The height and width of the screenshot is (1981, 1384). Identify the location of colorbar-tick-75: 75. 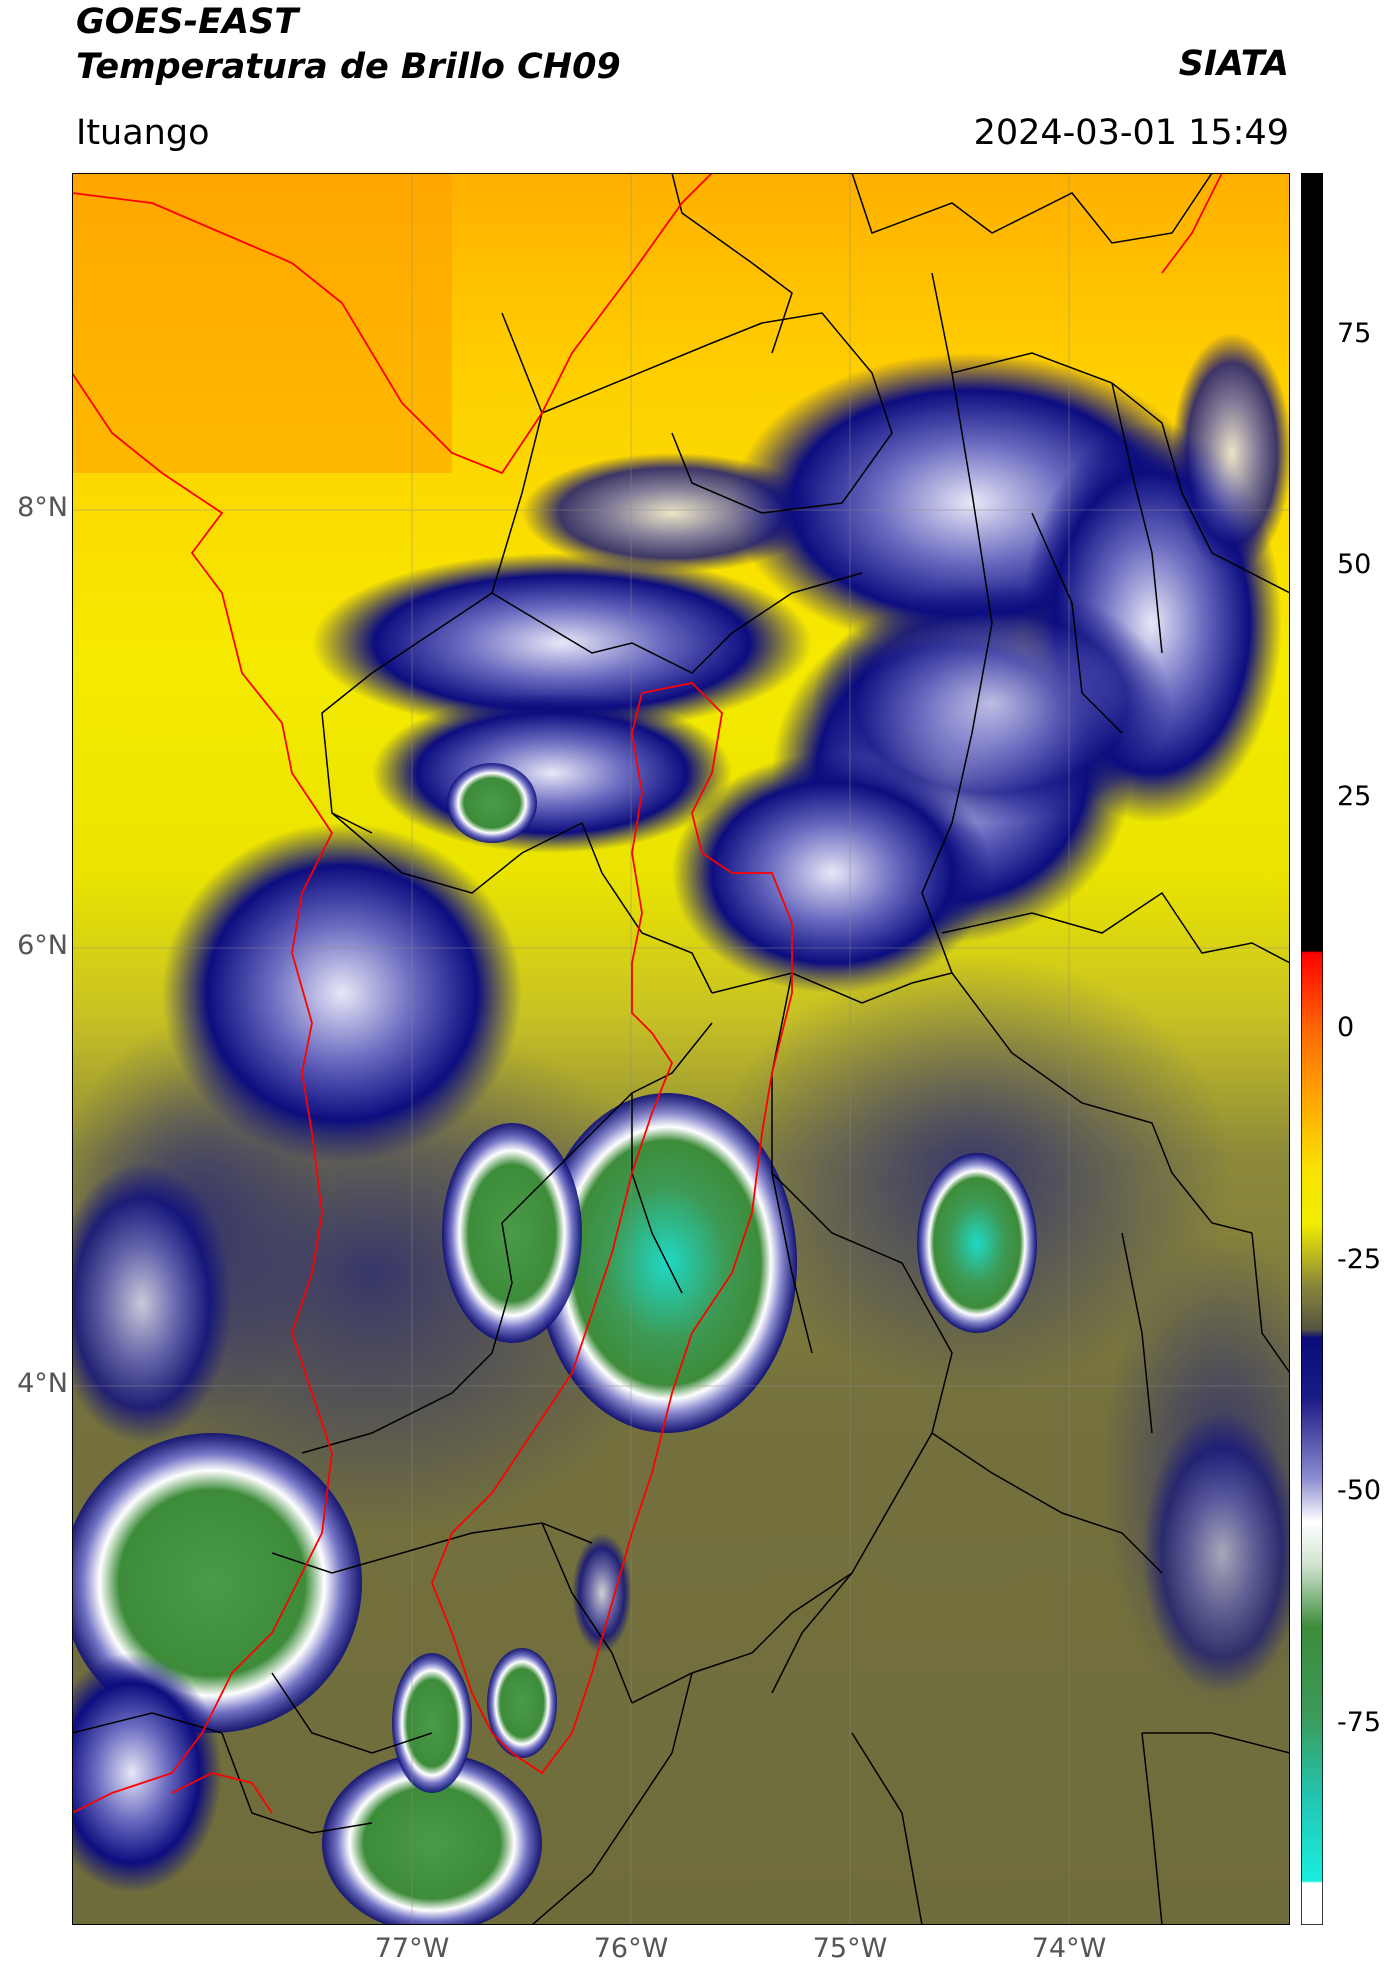
(1354, 333).